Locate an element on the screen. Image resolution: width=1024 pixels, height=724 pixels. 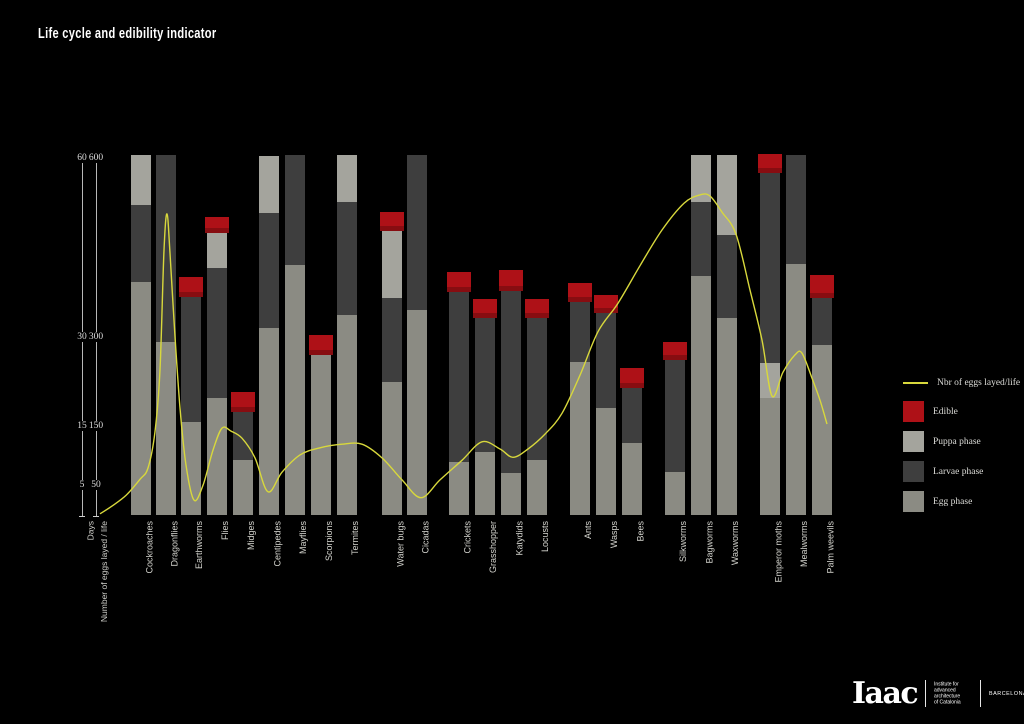
segment-puppa-centipedes is located at coordinates (269, 184).